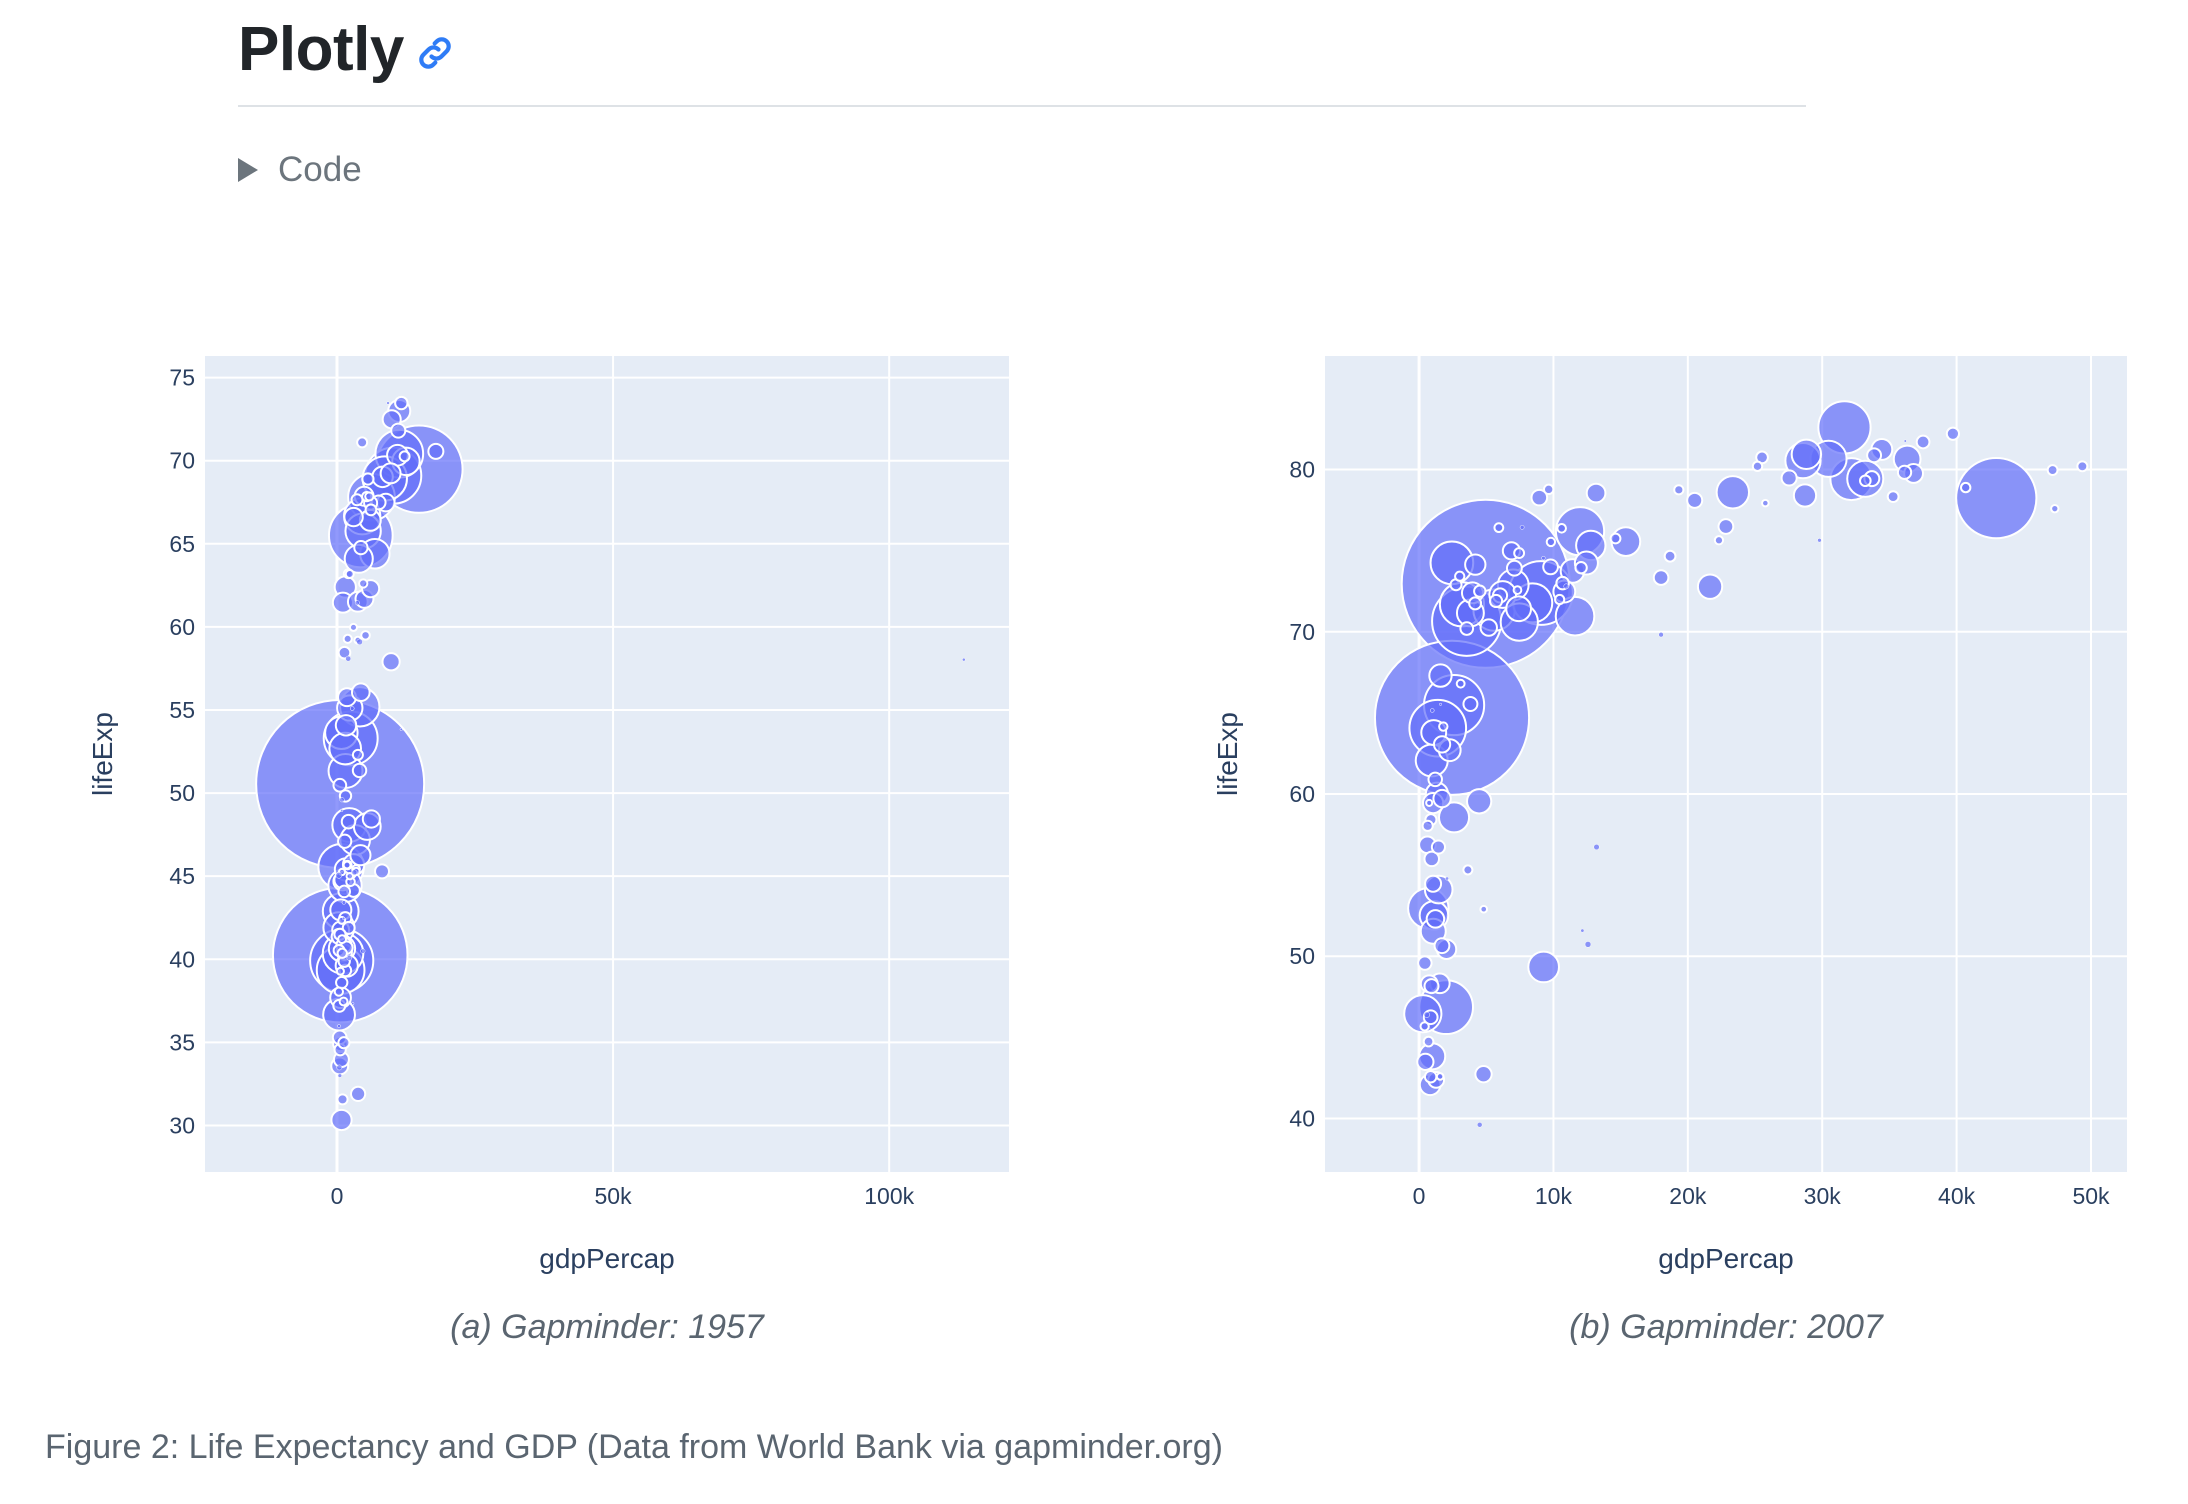 Image resolution: width=2188 pixels, height=1504 pixels. I want to click on code-toggle: Code, so click(300, 170).